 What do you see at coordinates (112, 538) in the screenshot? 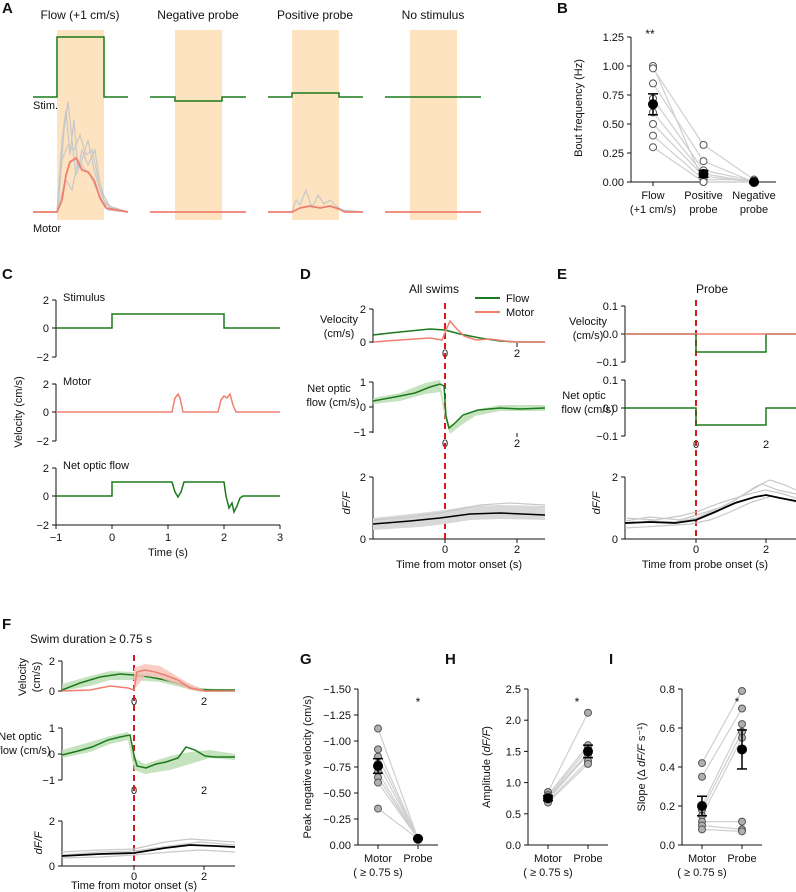
I see `panel-c-xtick: 0` at bounding box center [112, 538].